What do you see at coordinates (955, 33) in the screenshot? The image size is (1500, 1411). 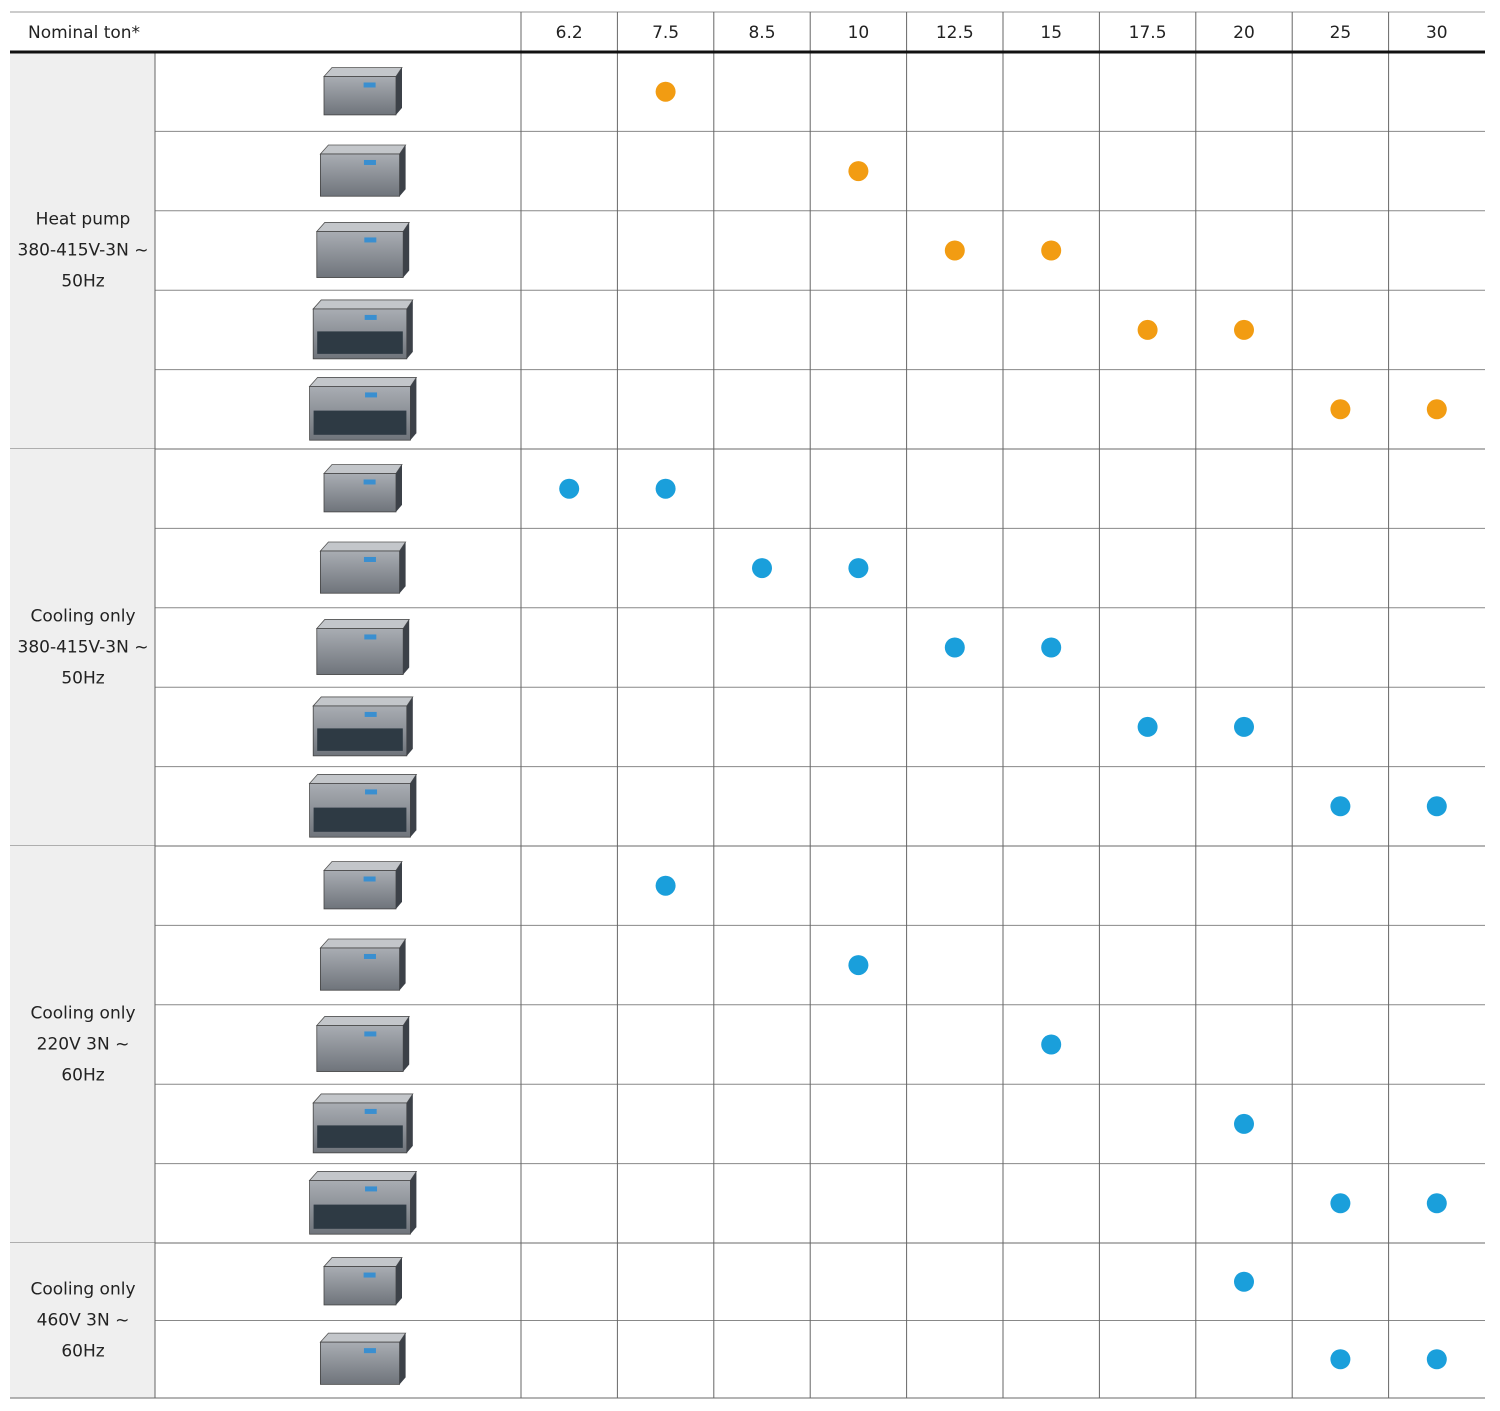 I see `column-header: 12.5` at bounding box center [955, 33].